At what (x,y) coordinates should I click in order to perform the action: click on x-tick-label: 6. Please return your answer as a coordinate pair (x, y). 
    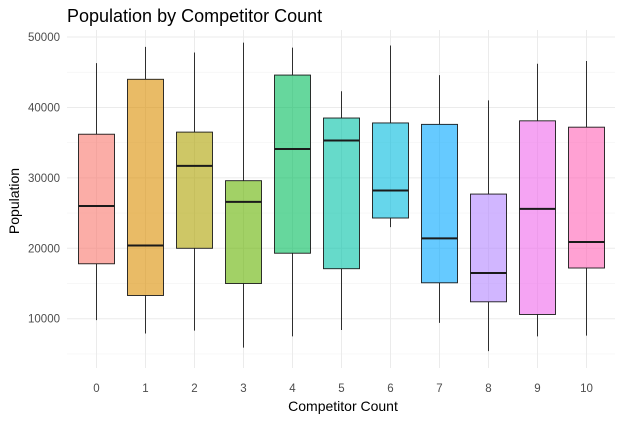
    Looking at the image, I should click on (390, 389).